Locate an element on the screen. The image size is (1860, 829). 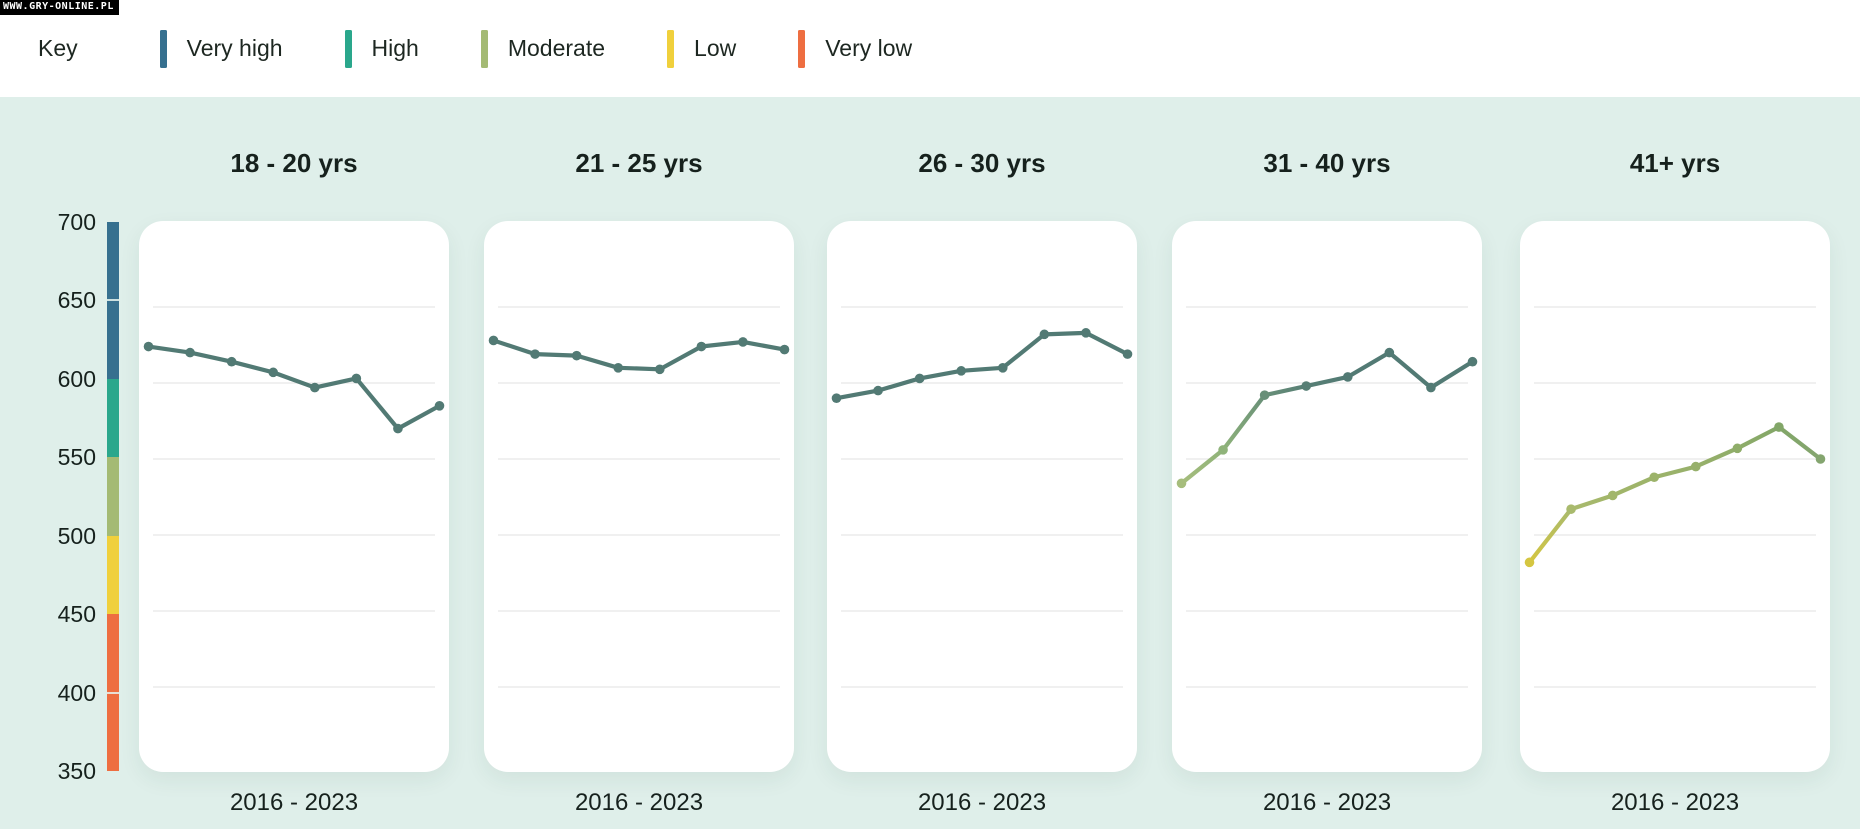
chart-column: 31 - 40 yrs 2016 - 2023 is located at coordinates (1327, 463).